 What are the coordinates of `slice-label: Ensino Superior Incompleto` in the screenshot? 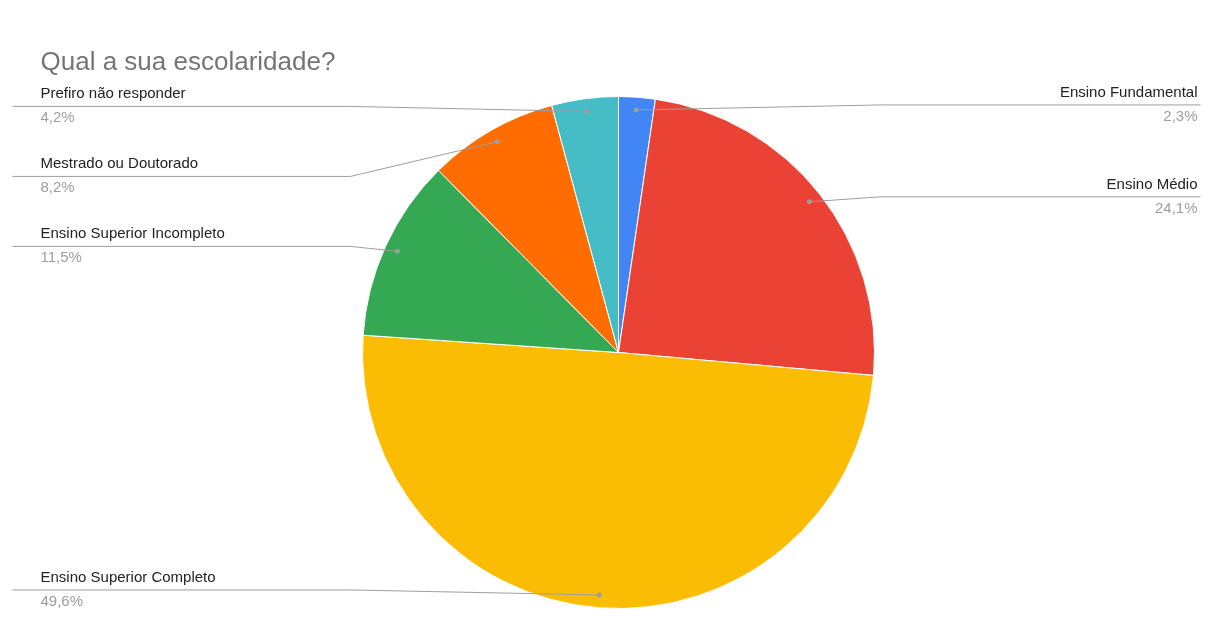 It's located at (132, 233).